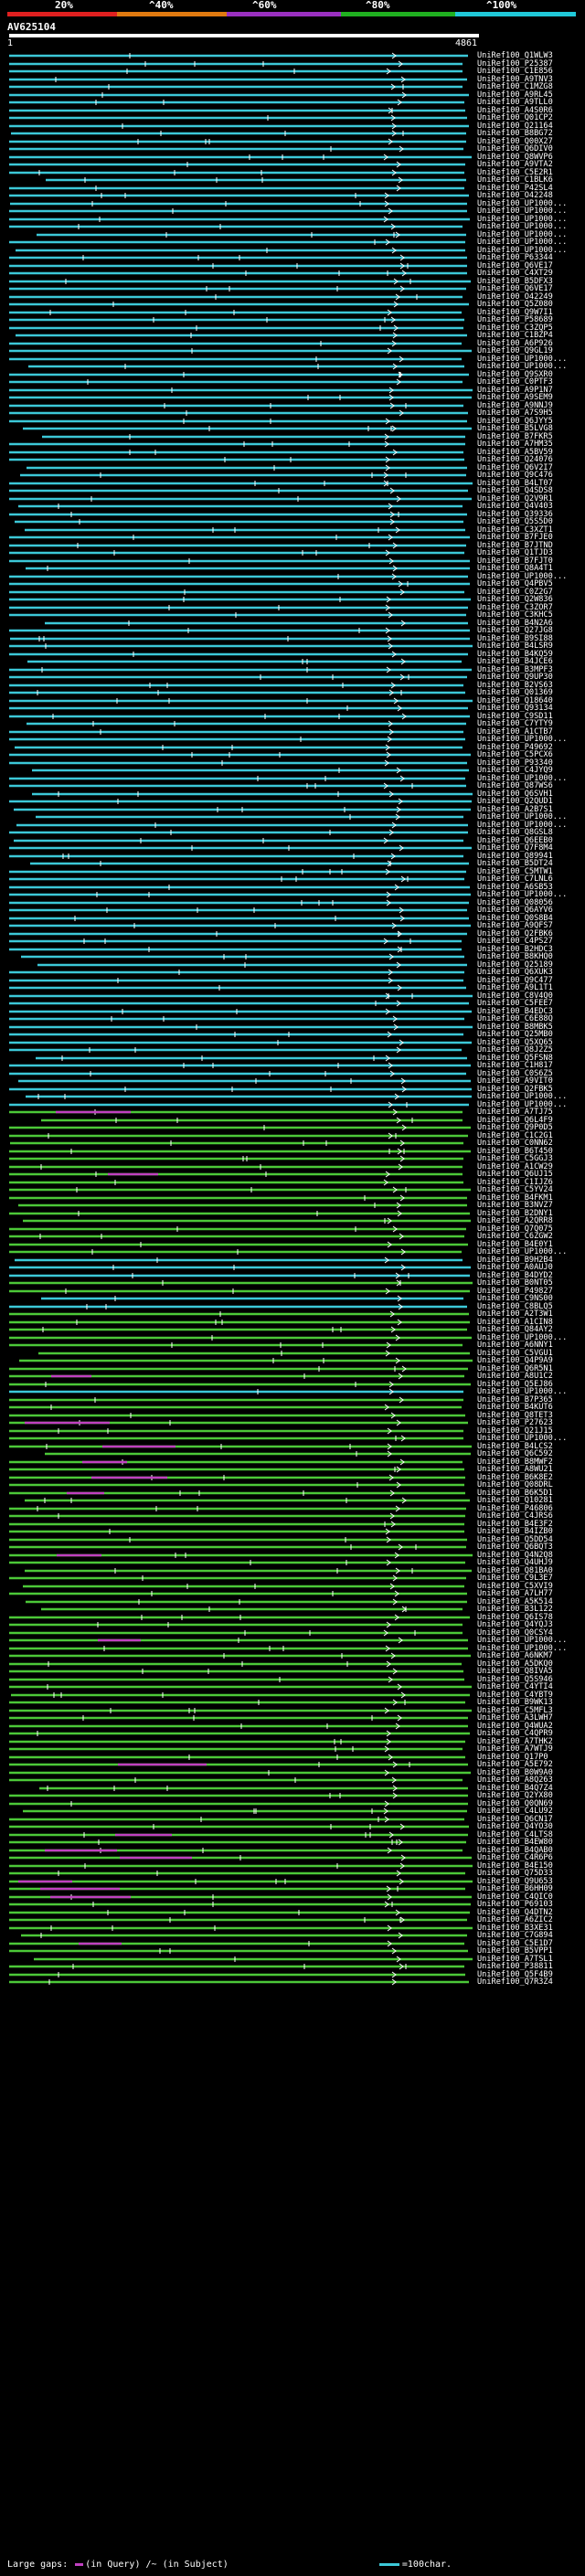 This screenshot has height=2576, width=585. I want to click on hit-label: UniRef100_Q2YX80, so click(515, 1795).